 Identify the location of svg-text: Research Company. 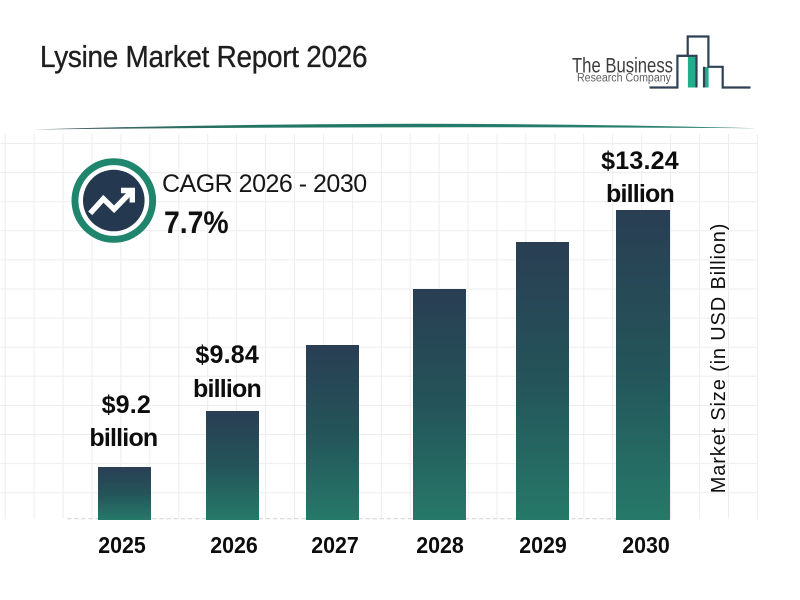
(624, 79).